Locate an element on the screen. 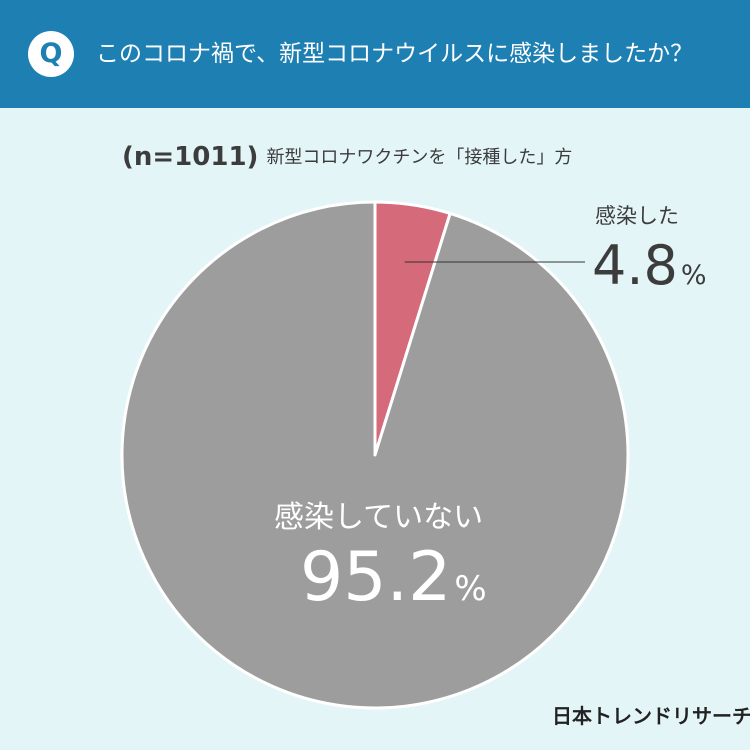  question-header: Q このコロナ禍で、新型コロナウイルスに感染しましたか？ is located at coordinates (375, 54).